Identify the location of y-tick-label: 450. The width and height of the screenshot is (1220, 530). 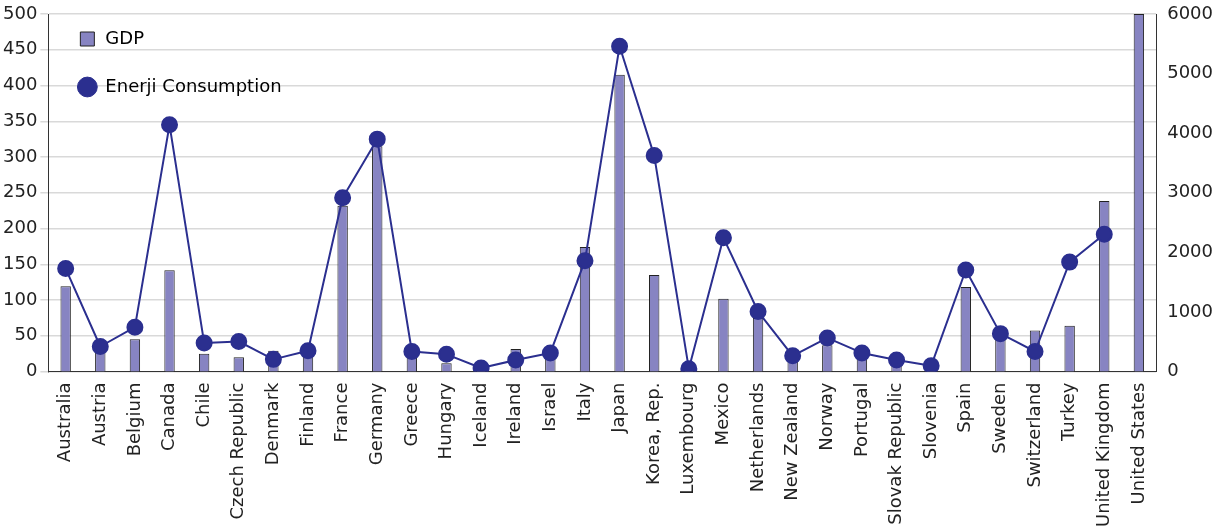
(20, 48).